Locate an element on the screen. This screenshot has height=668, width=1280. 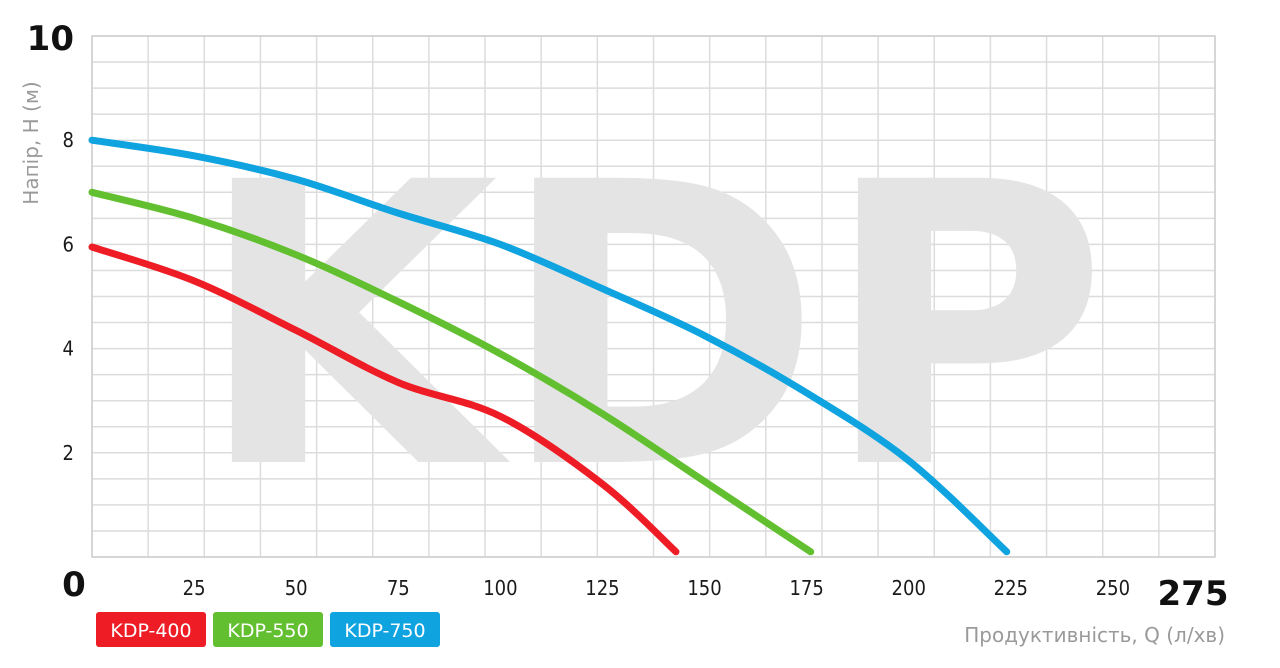
x-tick-label: 50 is located at coordinates (296, 588).